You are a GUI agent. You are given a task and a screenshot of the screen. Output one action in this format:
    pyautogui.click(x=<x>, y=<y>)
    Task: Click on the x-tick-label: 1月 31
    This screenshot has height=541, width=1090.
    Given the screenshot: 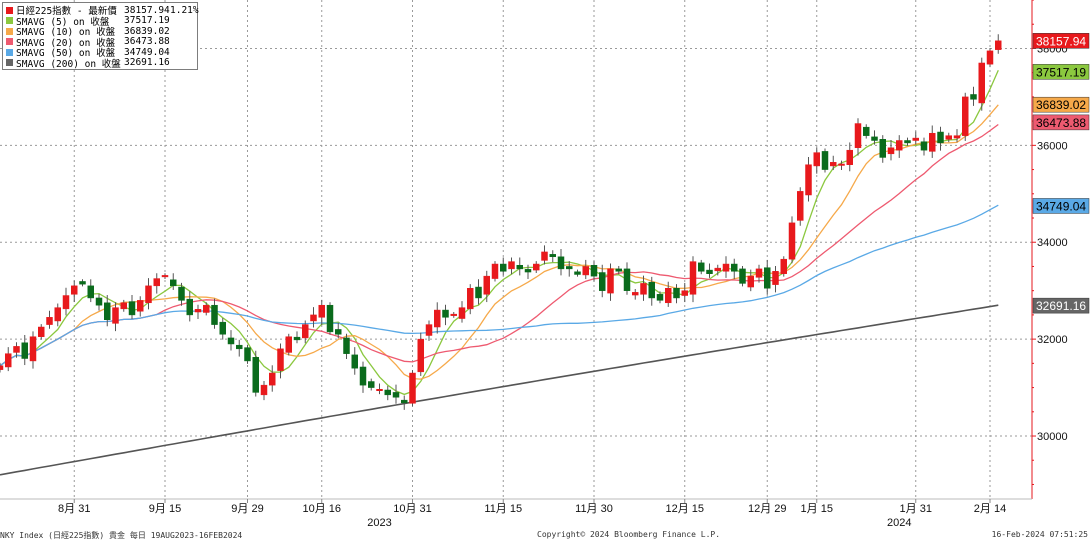 What is the action you would take?
    pyautogui.click(x=916, y=509)
    